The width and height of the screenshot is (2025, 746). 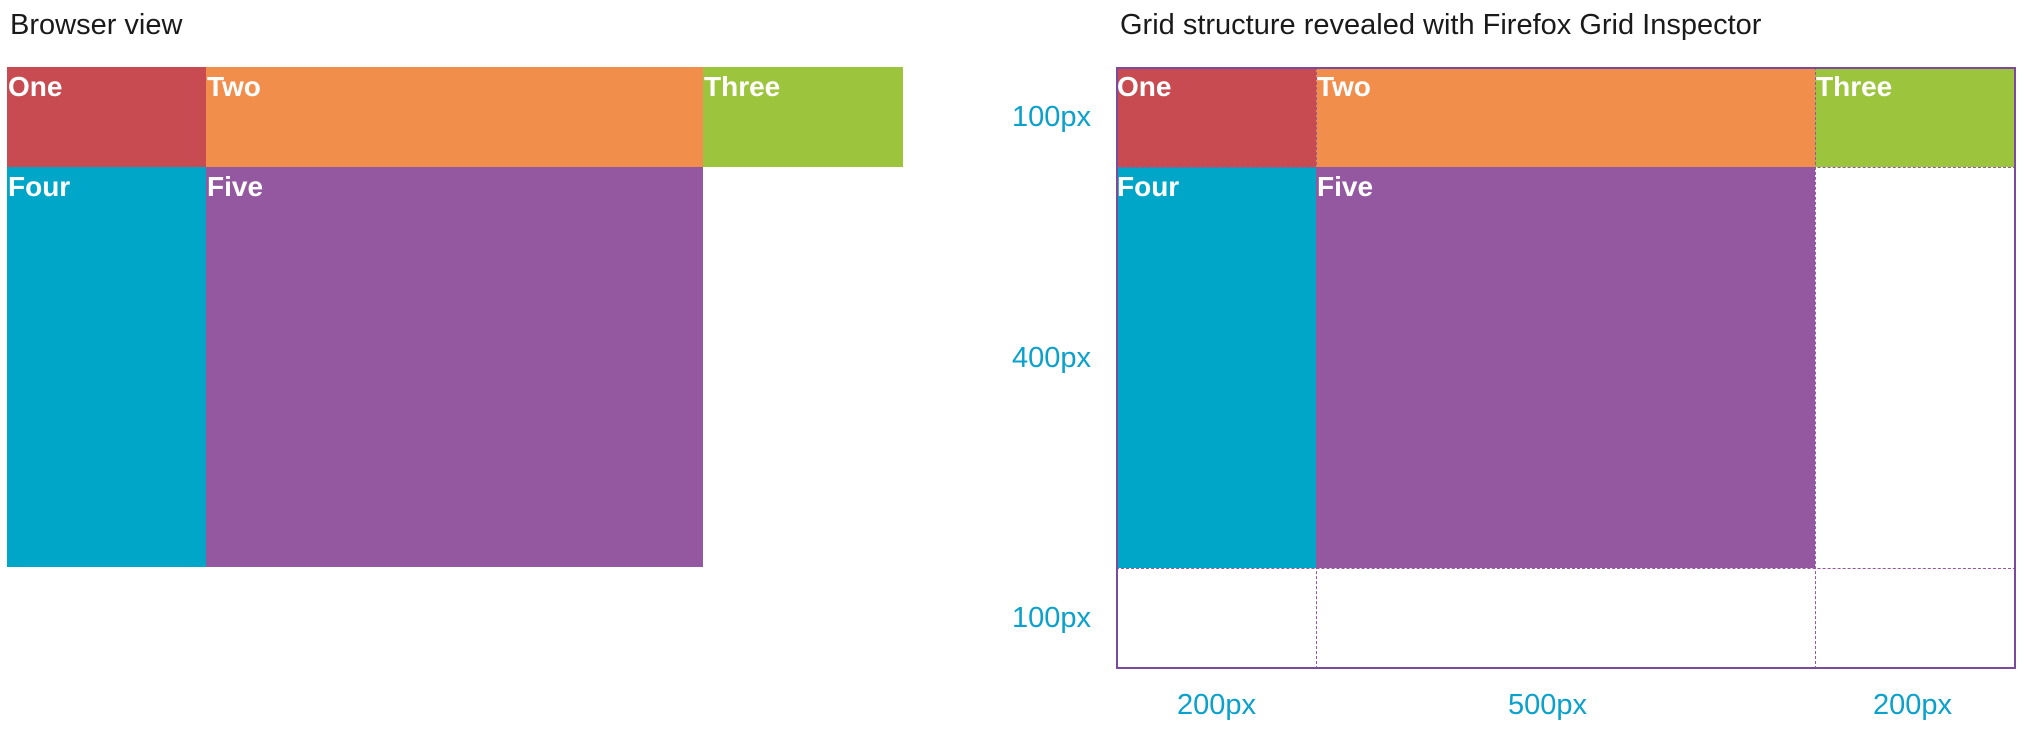 I want to click on row-track-2-size: 400px, so click(x=1052, y=358).